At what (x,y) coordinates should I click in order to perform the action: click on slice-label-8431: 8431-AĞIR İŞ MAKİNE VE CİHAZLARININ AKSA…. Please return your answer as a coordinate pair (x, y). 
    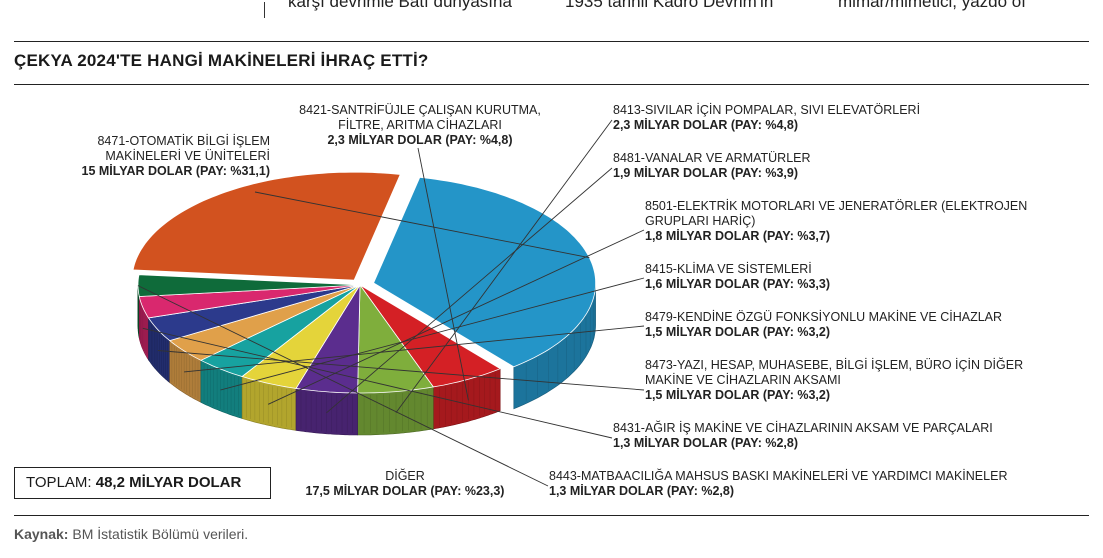
    Looking at the image, I should click on (803, 435).